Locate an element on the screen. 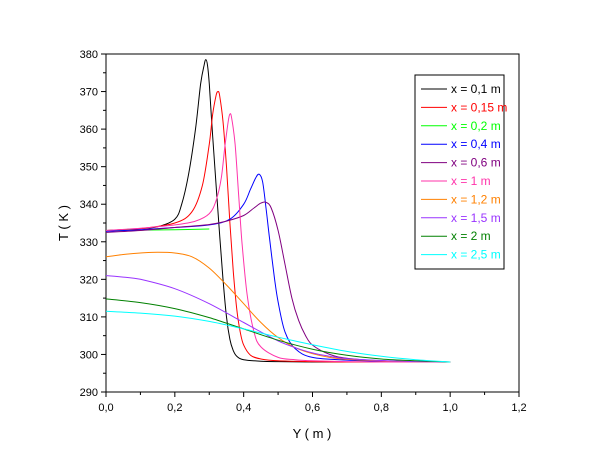 The width and height of the screenshot is (605, 470). legend-label: x = 0,1 m is located at coordinates (476, 89).